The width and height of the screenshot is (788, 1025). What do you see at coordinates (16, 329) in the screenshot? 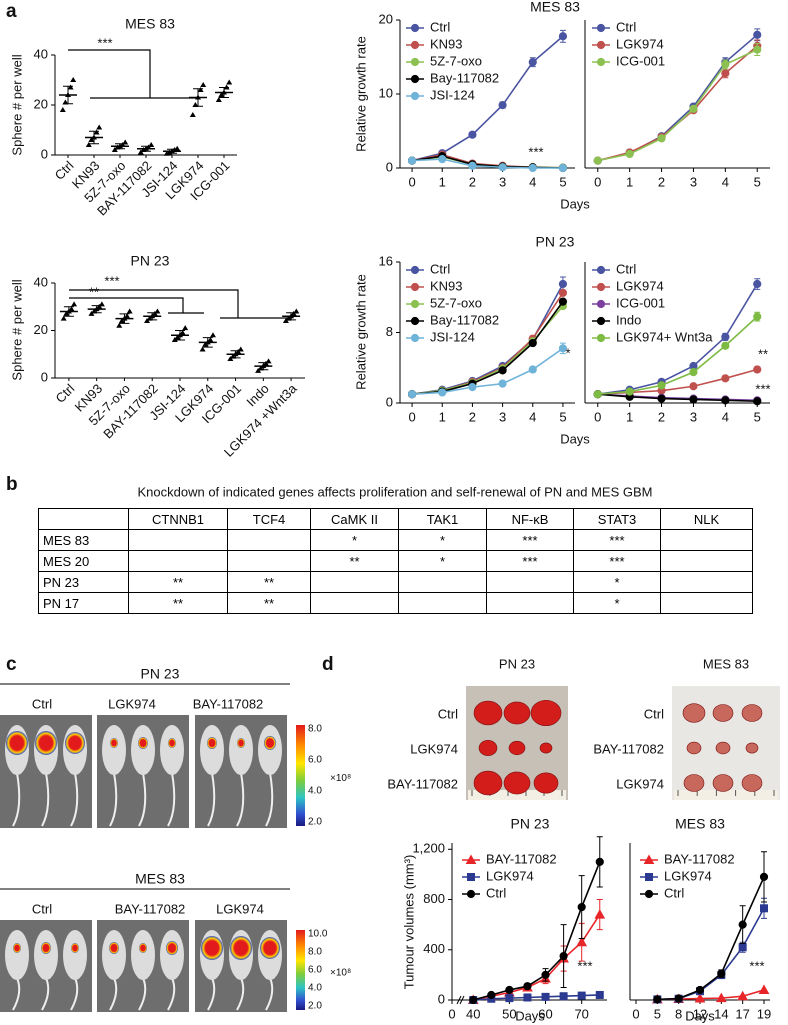
I see `y-axis-label: Sphere # per well` at bounding box center [16, 329].